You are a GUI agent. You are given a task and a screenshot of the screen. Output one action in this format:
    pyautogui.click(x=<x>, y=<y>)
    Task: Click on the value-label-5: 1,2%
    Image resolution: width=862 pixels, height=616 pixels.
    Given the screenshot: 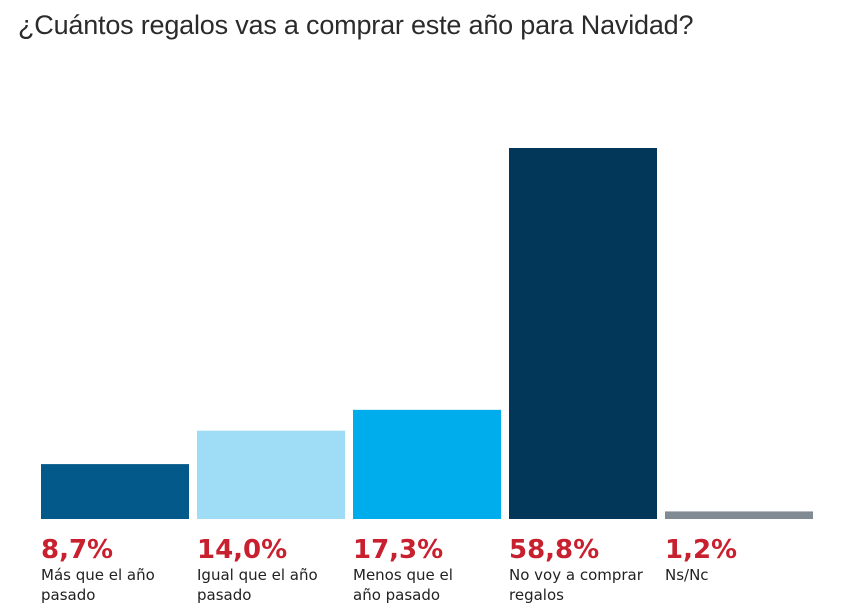 What is the action you would take?
    pyautogui.click(x=701, y=550)
    